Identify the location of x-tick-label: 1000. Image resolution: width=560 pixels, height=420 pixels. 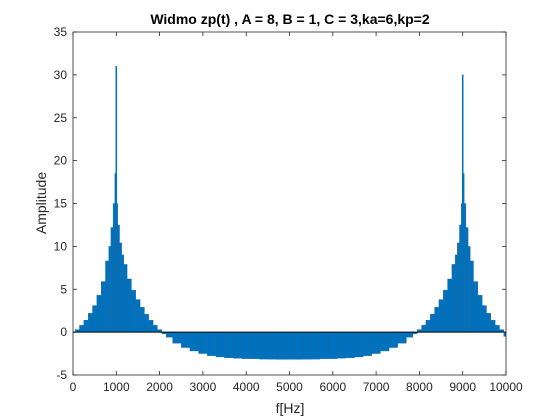
(116, 387).